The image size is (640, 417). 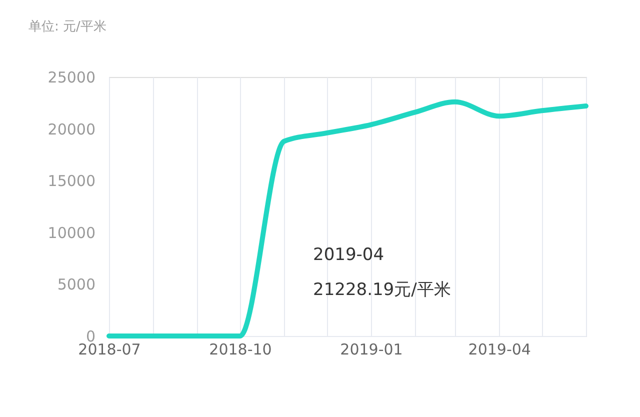 I want to click on y-axis-title: 单位: 元/平米, so click(x=67, y=27).